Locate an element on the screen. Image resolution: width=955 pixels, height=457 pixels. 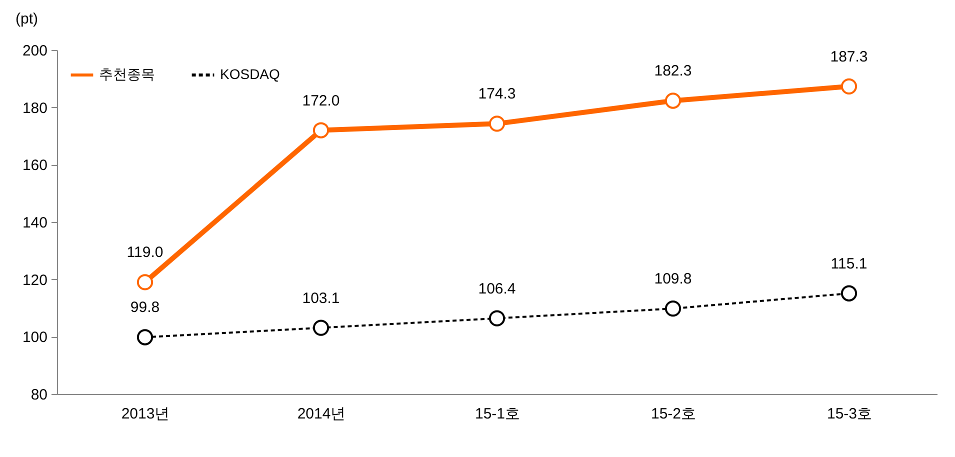
y-tick-label: 120 is located at coordinates (35, 280).